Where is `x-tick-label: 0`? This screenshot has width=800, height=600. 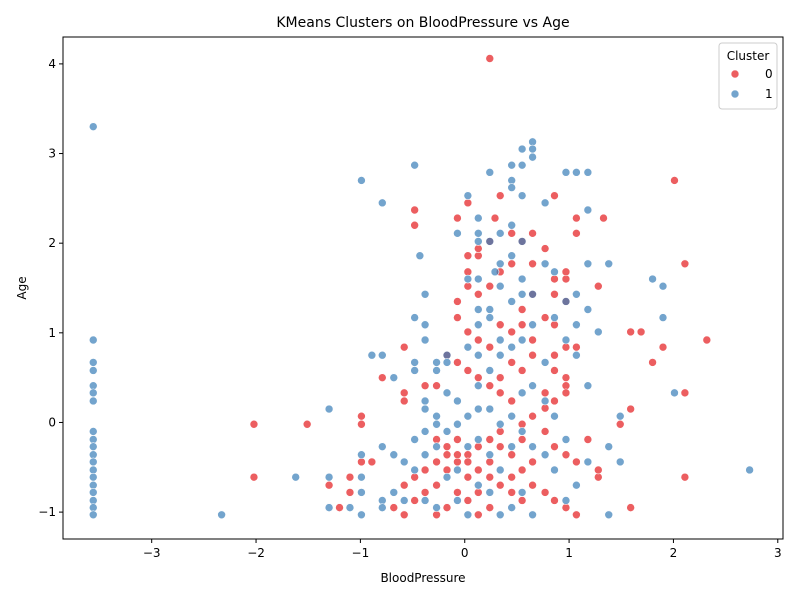 x-tick-label: 0 is located at coordinates (465, 553).